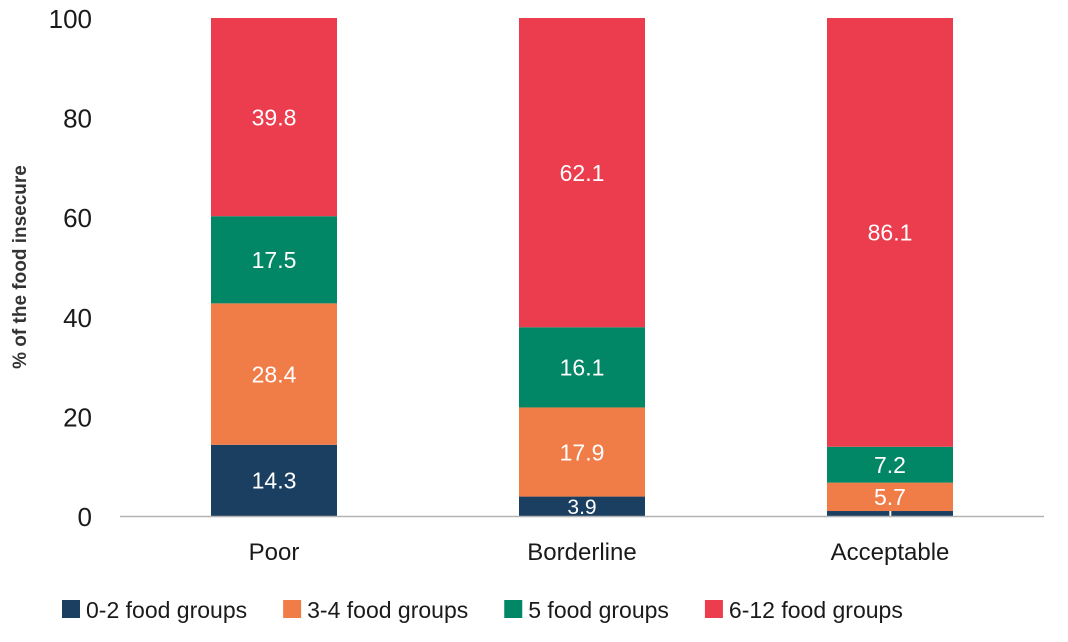  What do you see at coordinates (70, 19) in the screenshot?
I see `y-tick-label: 100` at bounding box center [70, 19].